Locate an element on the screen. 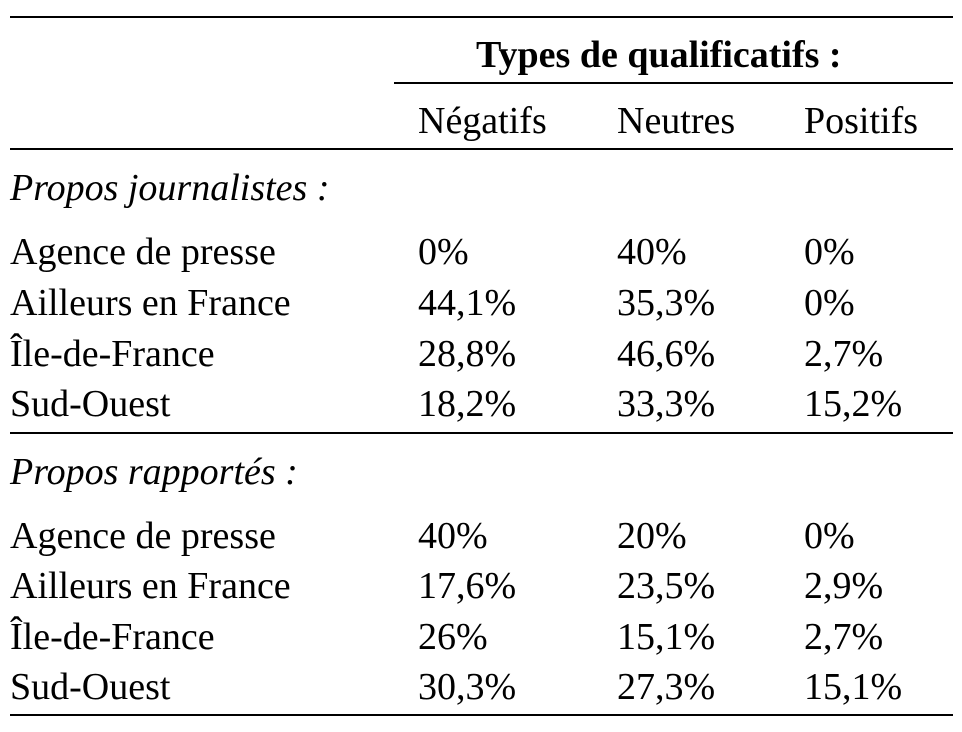 This screenshot has width=962, height=732. cell-negatifs: 40% is located at coordinates (453, 536).